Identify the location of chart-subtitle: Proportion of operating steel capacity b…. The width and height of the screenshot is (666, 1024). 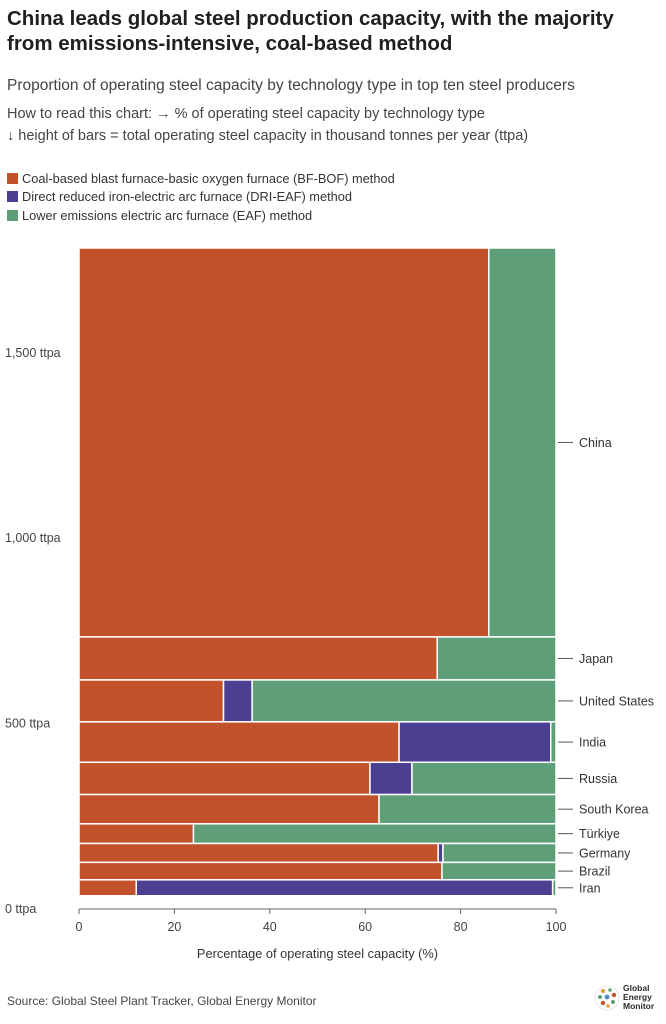
(291, 85).